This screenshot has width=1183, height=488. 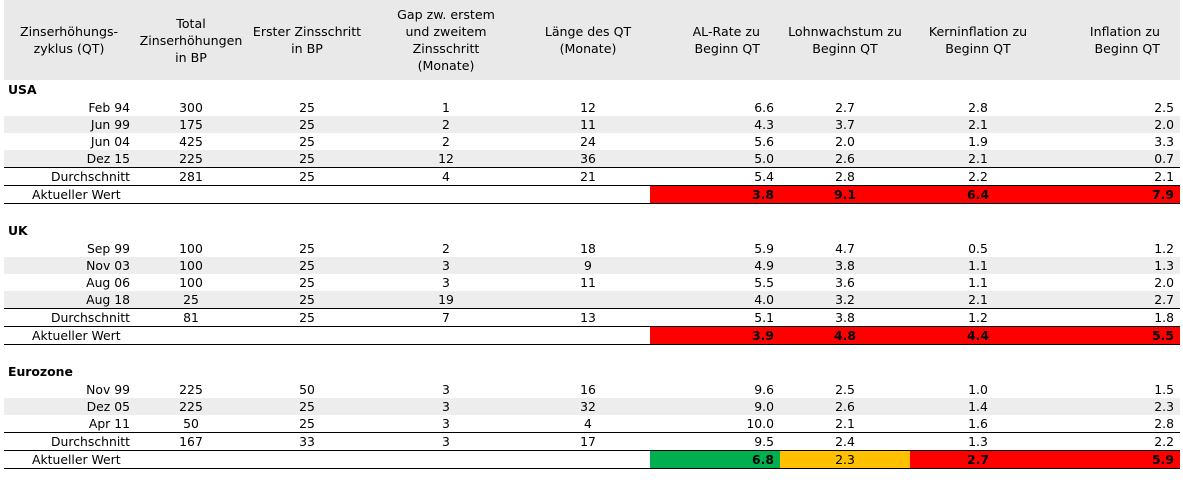 I want to click on average-wage-growth: 3.8, so click(x=845, y=317).